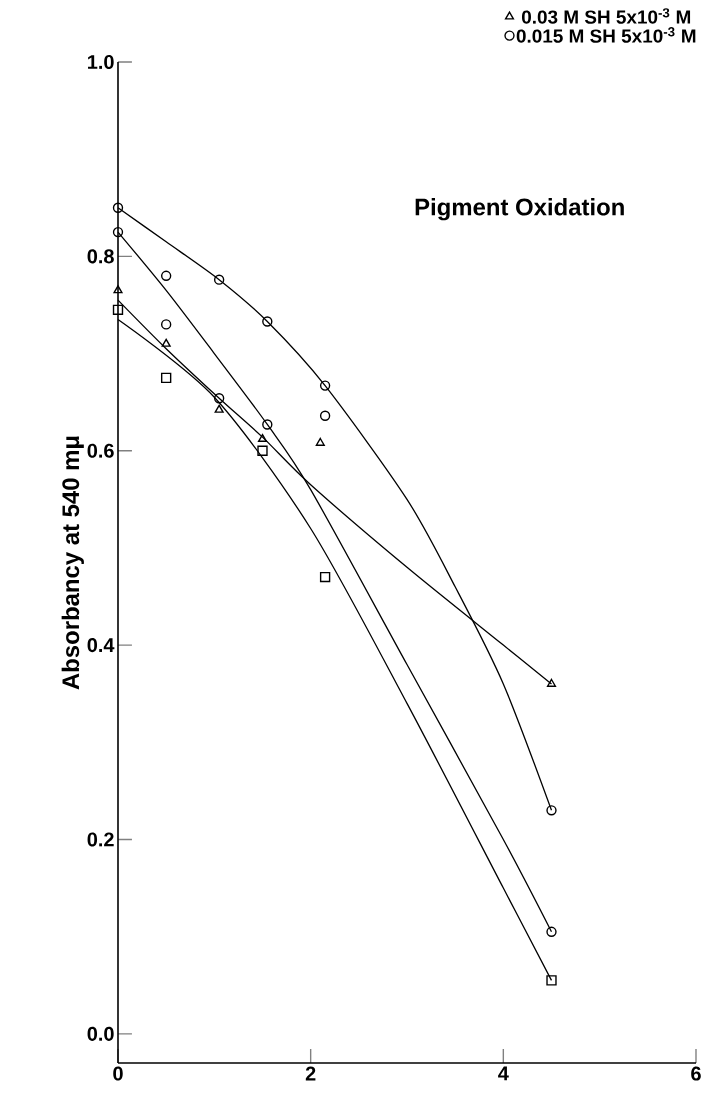 The height and width of the screenshot is (1104, 706). I want to click on y-tick-label: 0.6, so click(100, 450).